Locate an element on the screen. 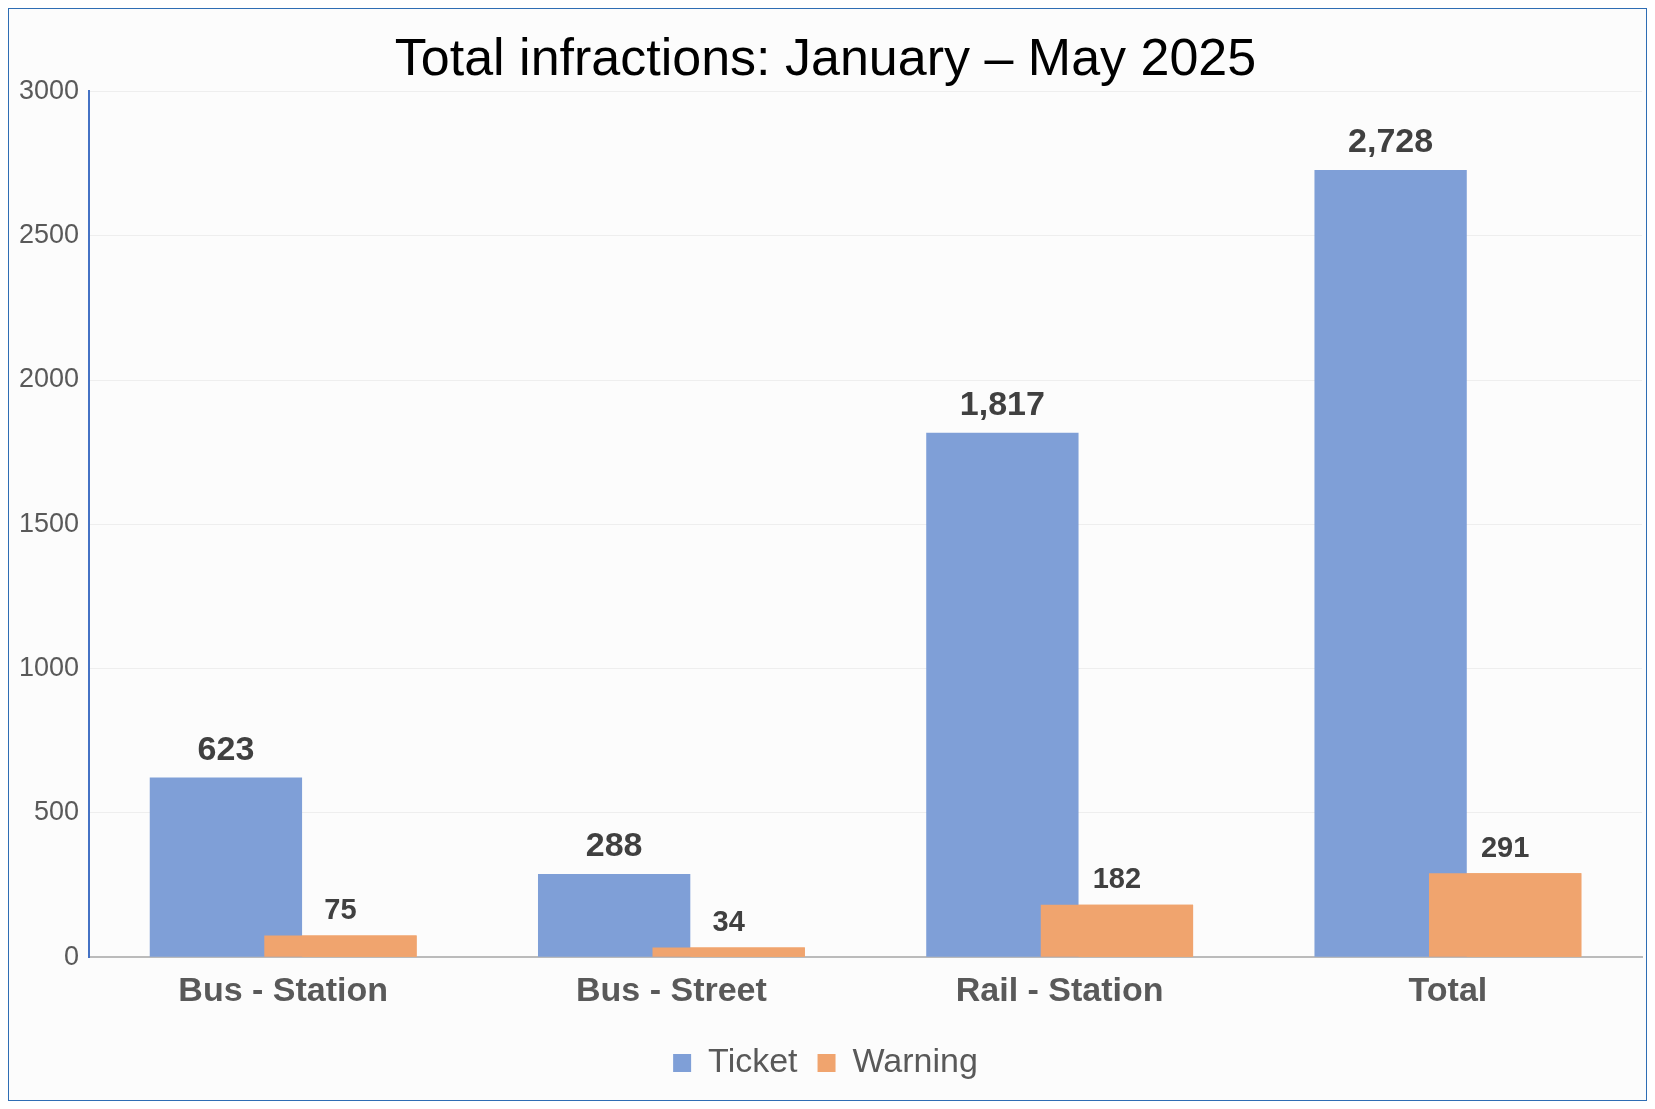 Image resolution: width=1655 pixels, height=1109 pixels. data-label: 34 is located at coordinates (728, 920).